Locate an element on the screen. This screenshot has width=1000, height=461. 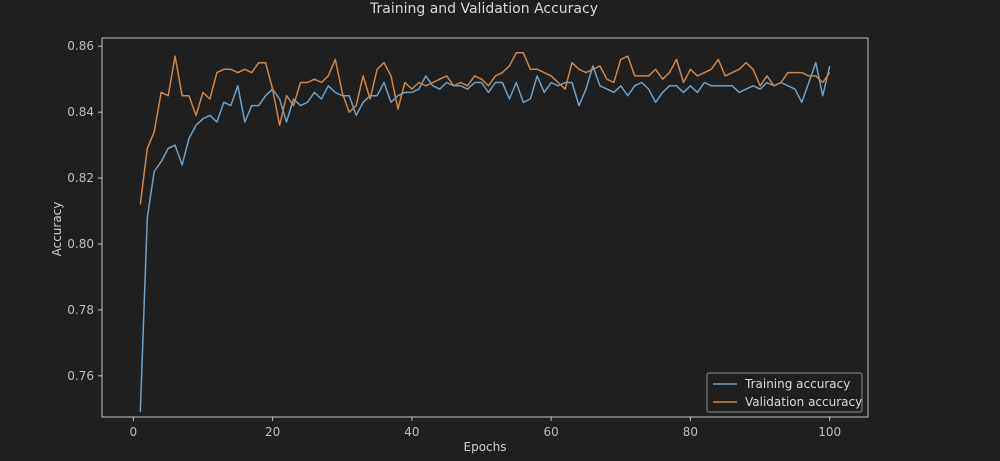
x-tick-label: 100 is located at coordinates (829, 432).